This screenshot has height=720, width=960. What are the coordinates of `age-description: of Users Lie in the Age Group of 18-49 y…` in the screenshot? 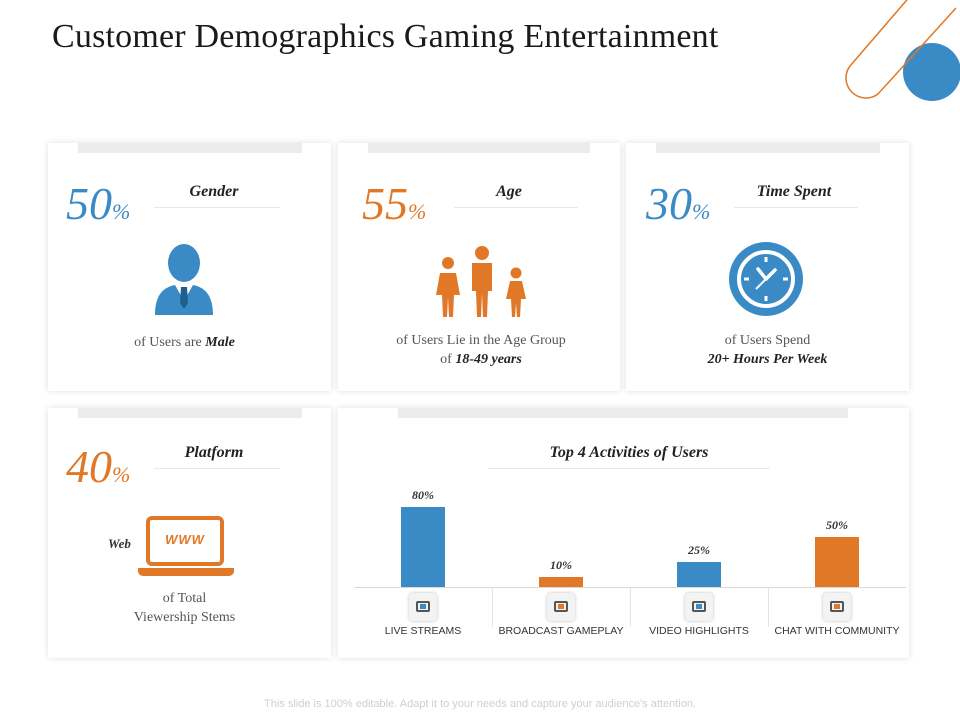 It's located at (481, 350).